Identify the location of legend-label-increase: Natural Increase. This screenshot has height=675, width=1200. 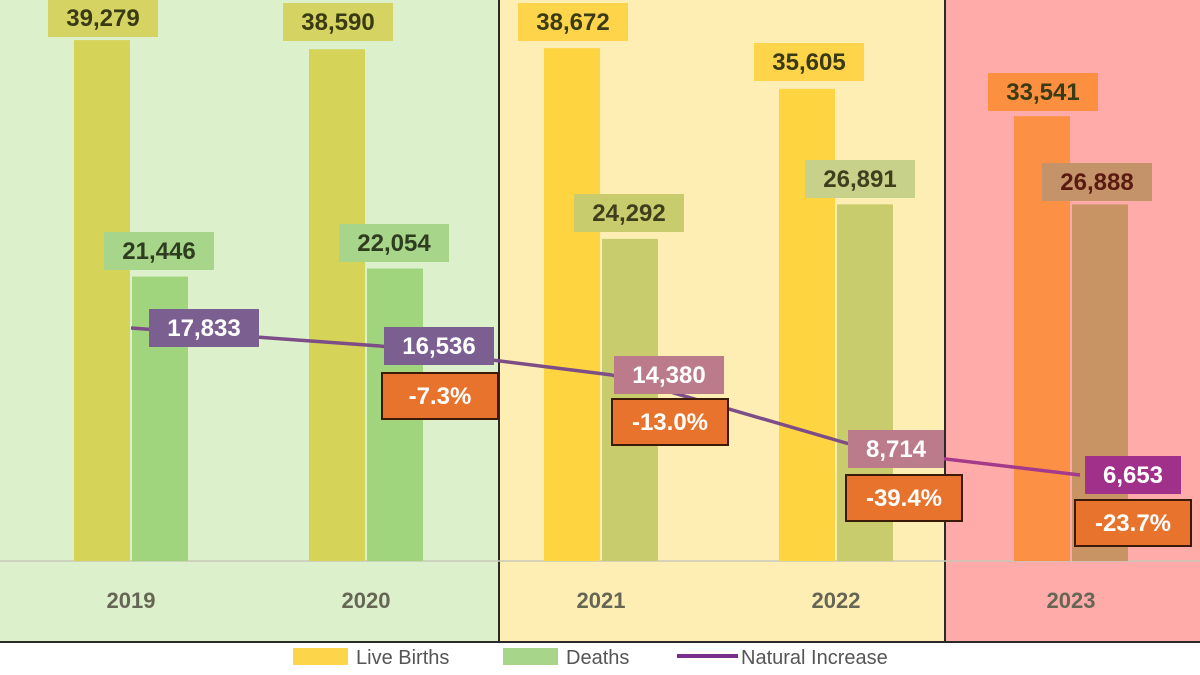
(814, 658).